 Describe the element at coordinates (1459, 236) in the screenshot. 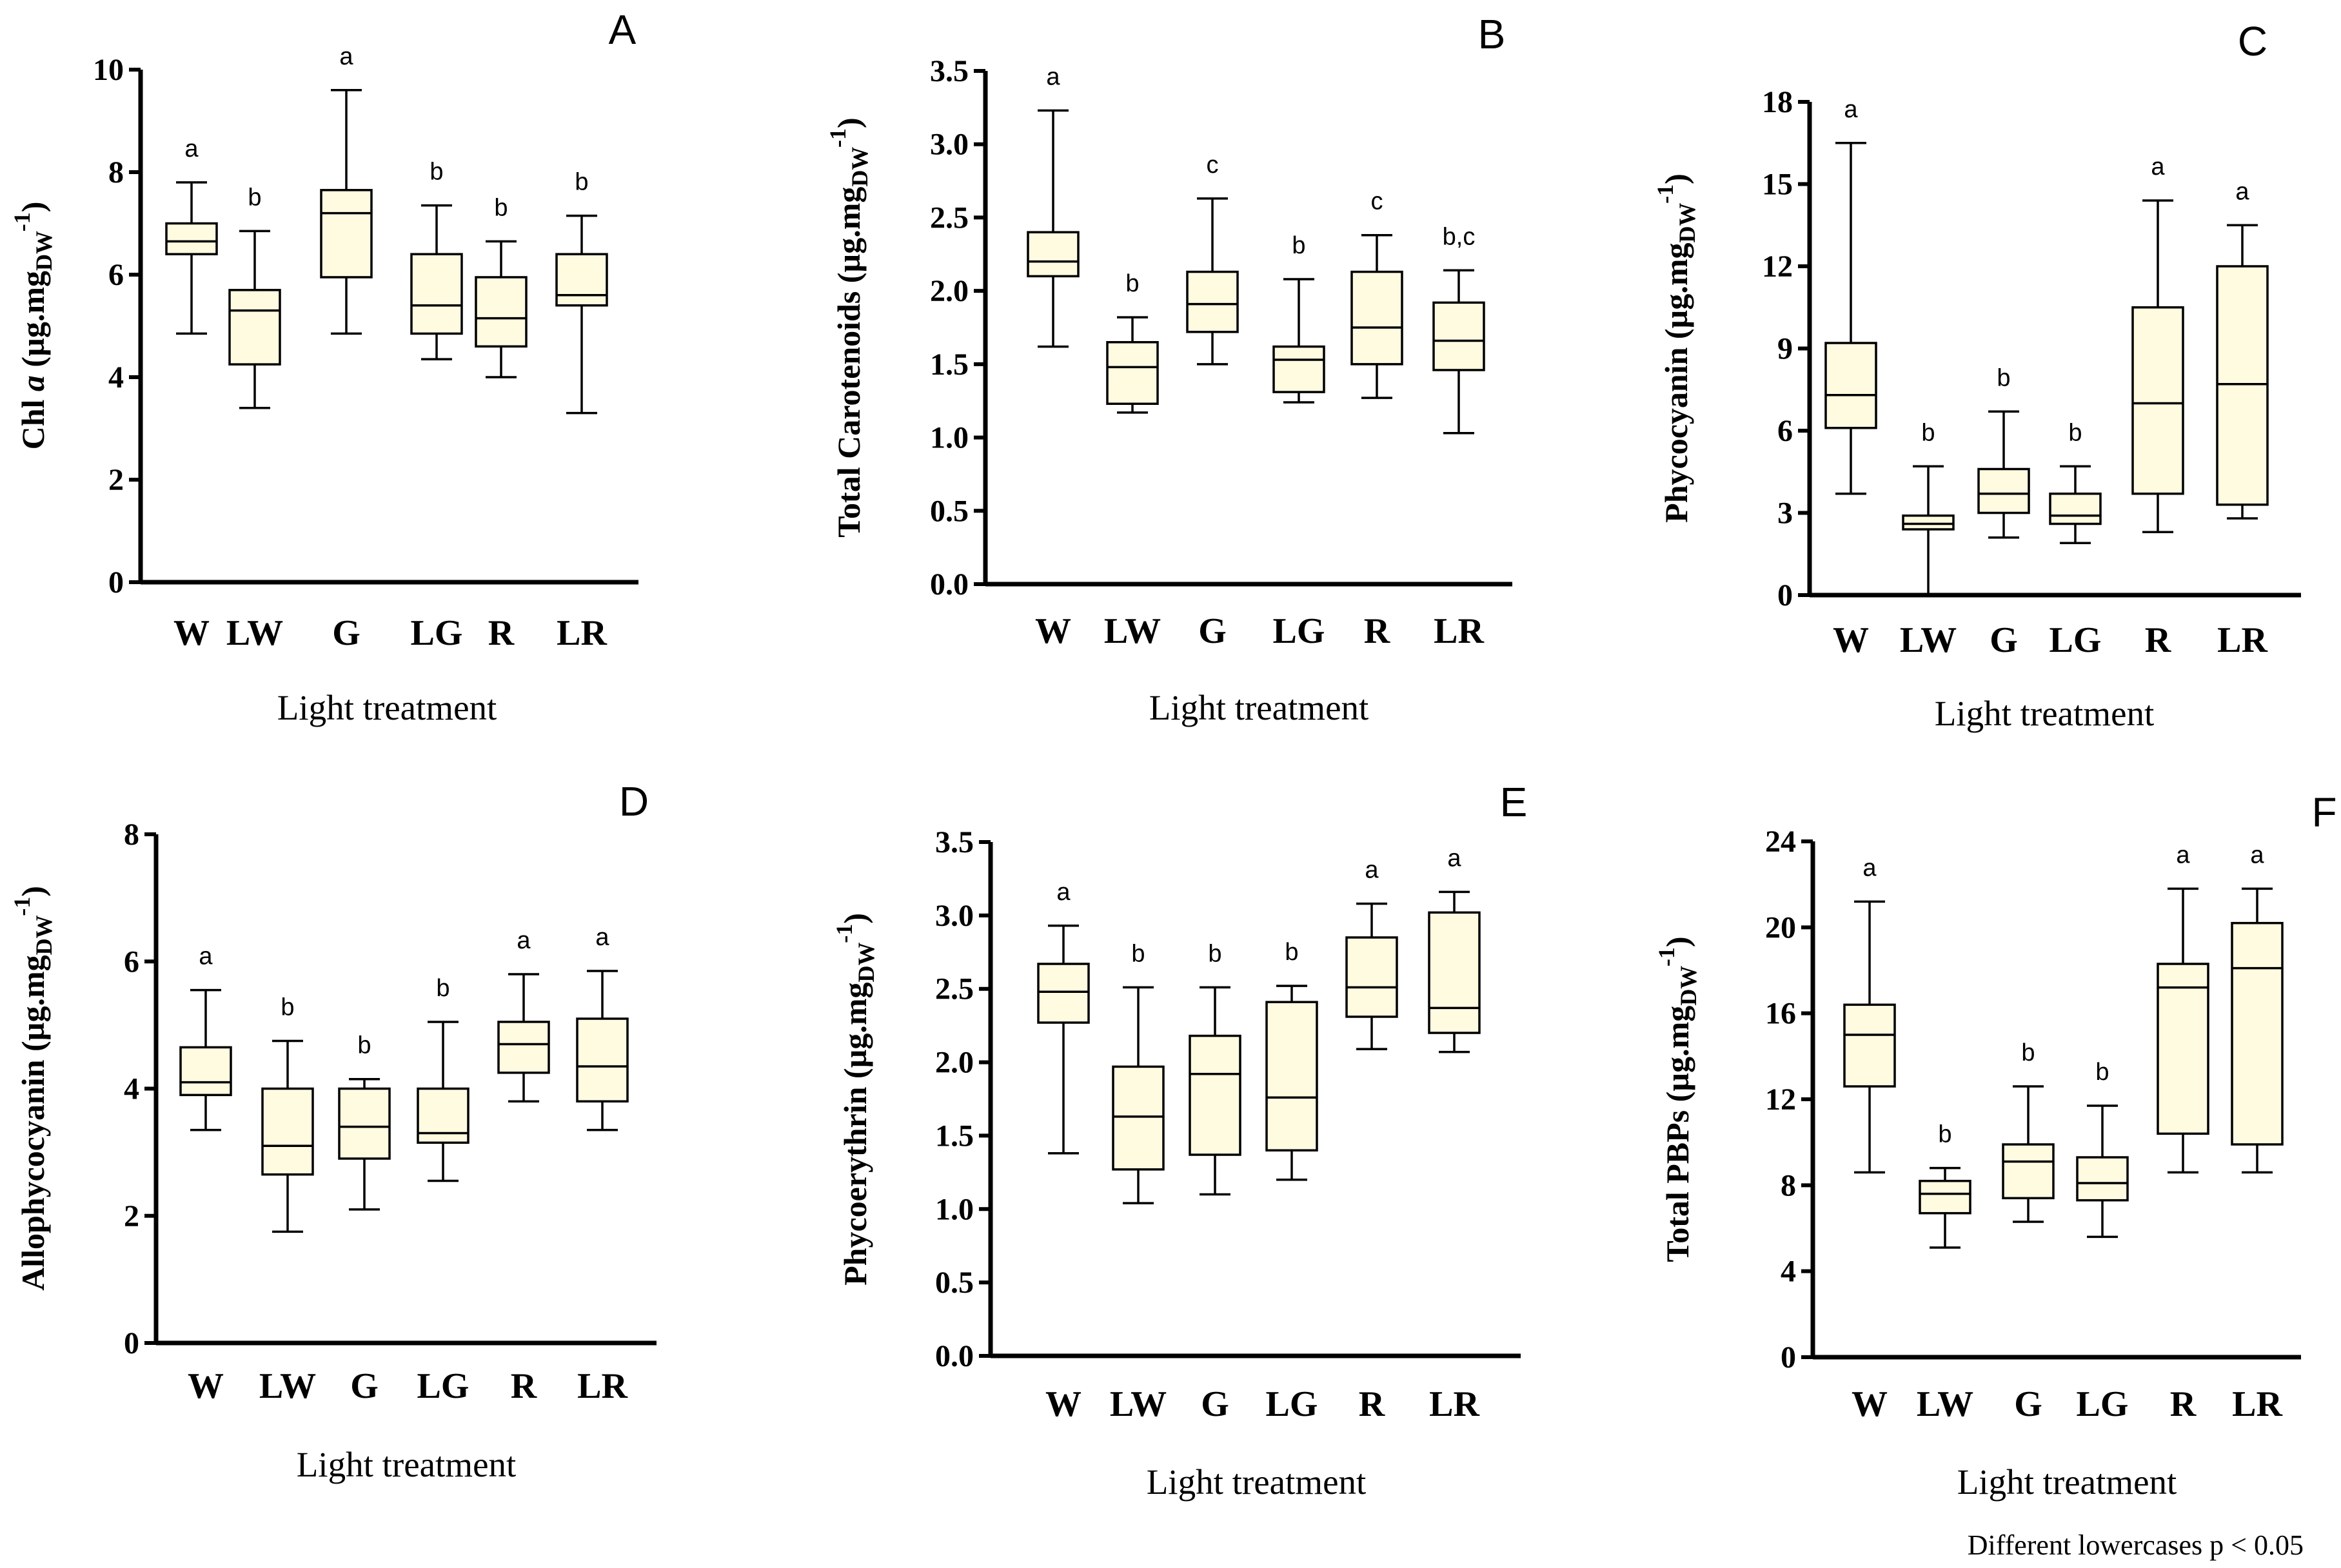

I see `significance-letter: b,c` at that location.